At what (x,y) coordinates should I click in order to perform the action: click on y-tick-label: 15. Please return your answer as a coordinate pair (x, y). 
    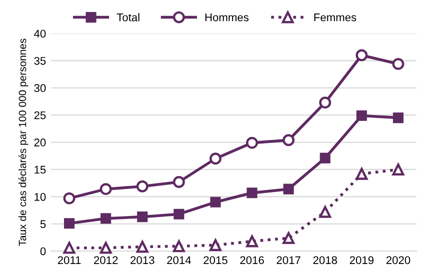
    Looking at the image, I should click on (40, 170).